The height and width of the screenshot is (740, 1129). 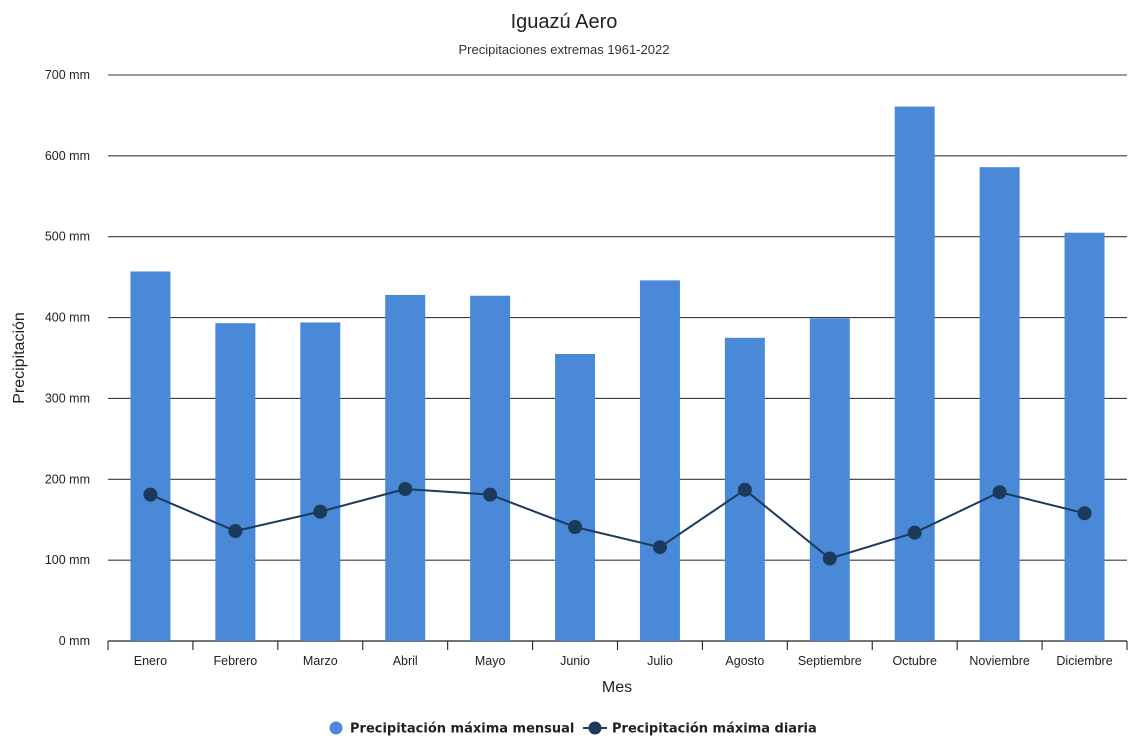 What do you see at coordinates (914, 661) in the screenshot?
I see `x-tick-label: Octubre` at bounding box center [914, 661].